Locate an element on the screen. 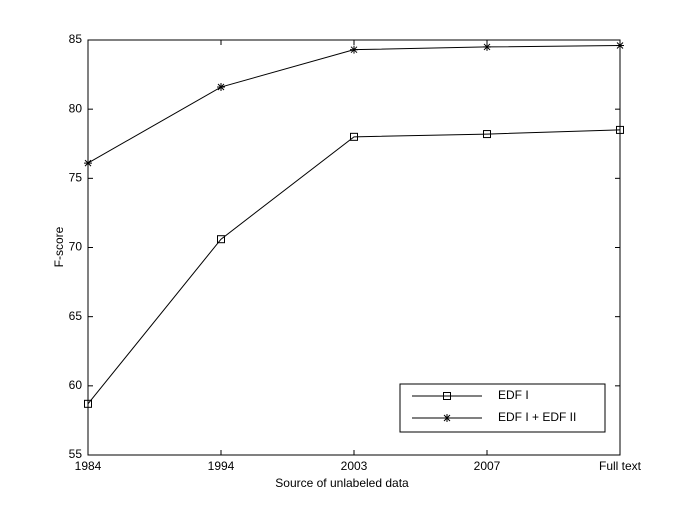 This screenshot has width=685, height=513. x-tick-label: 1984 is located at coordinates (88, 466).